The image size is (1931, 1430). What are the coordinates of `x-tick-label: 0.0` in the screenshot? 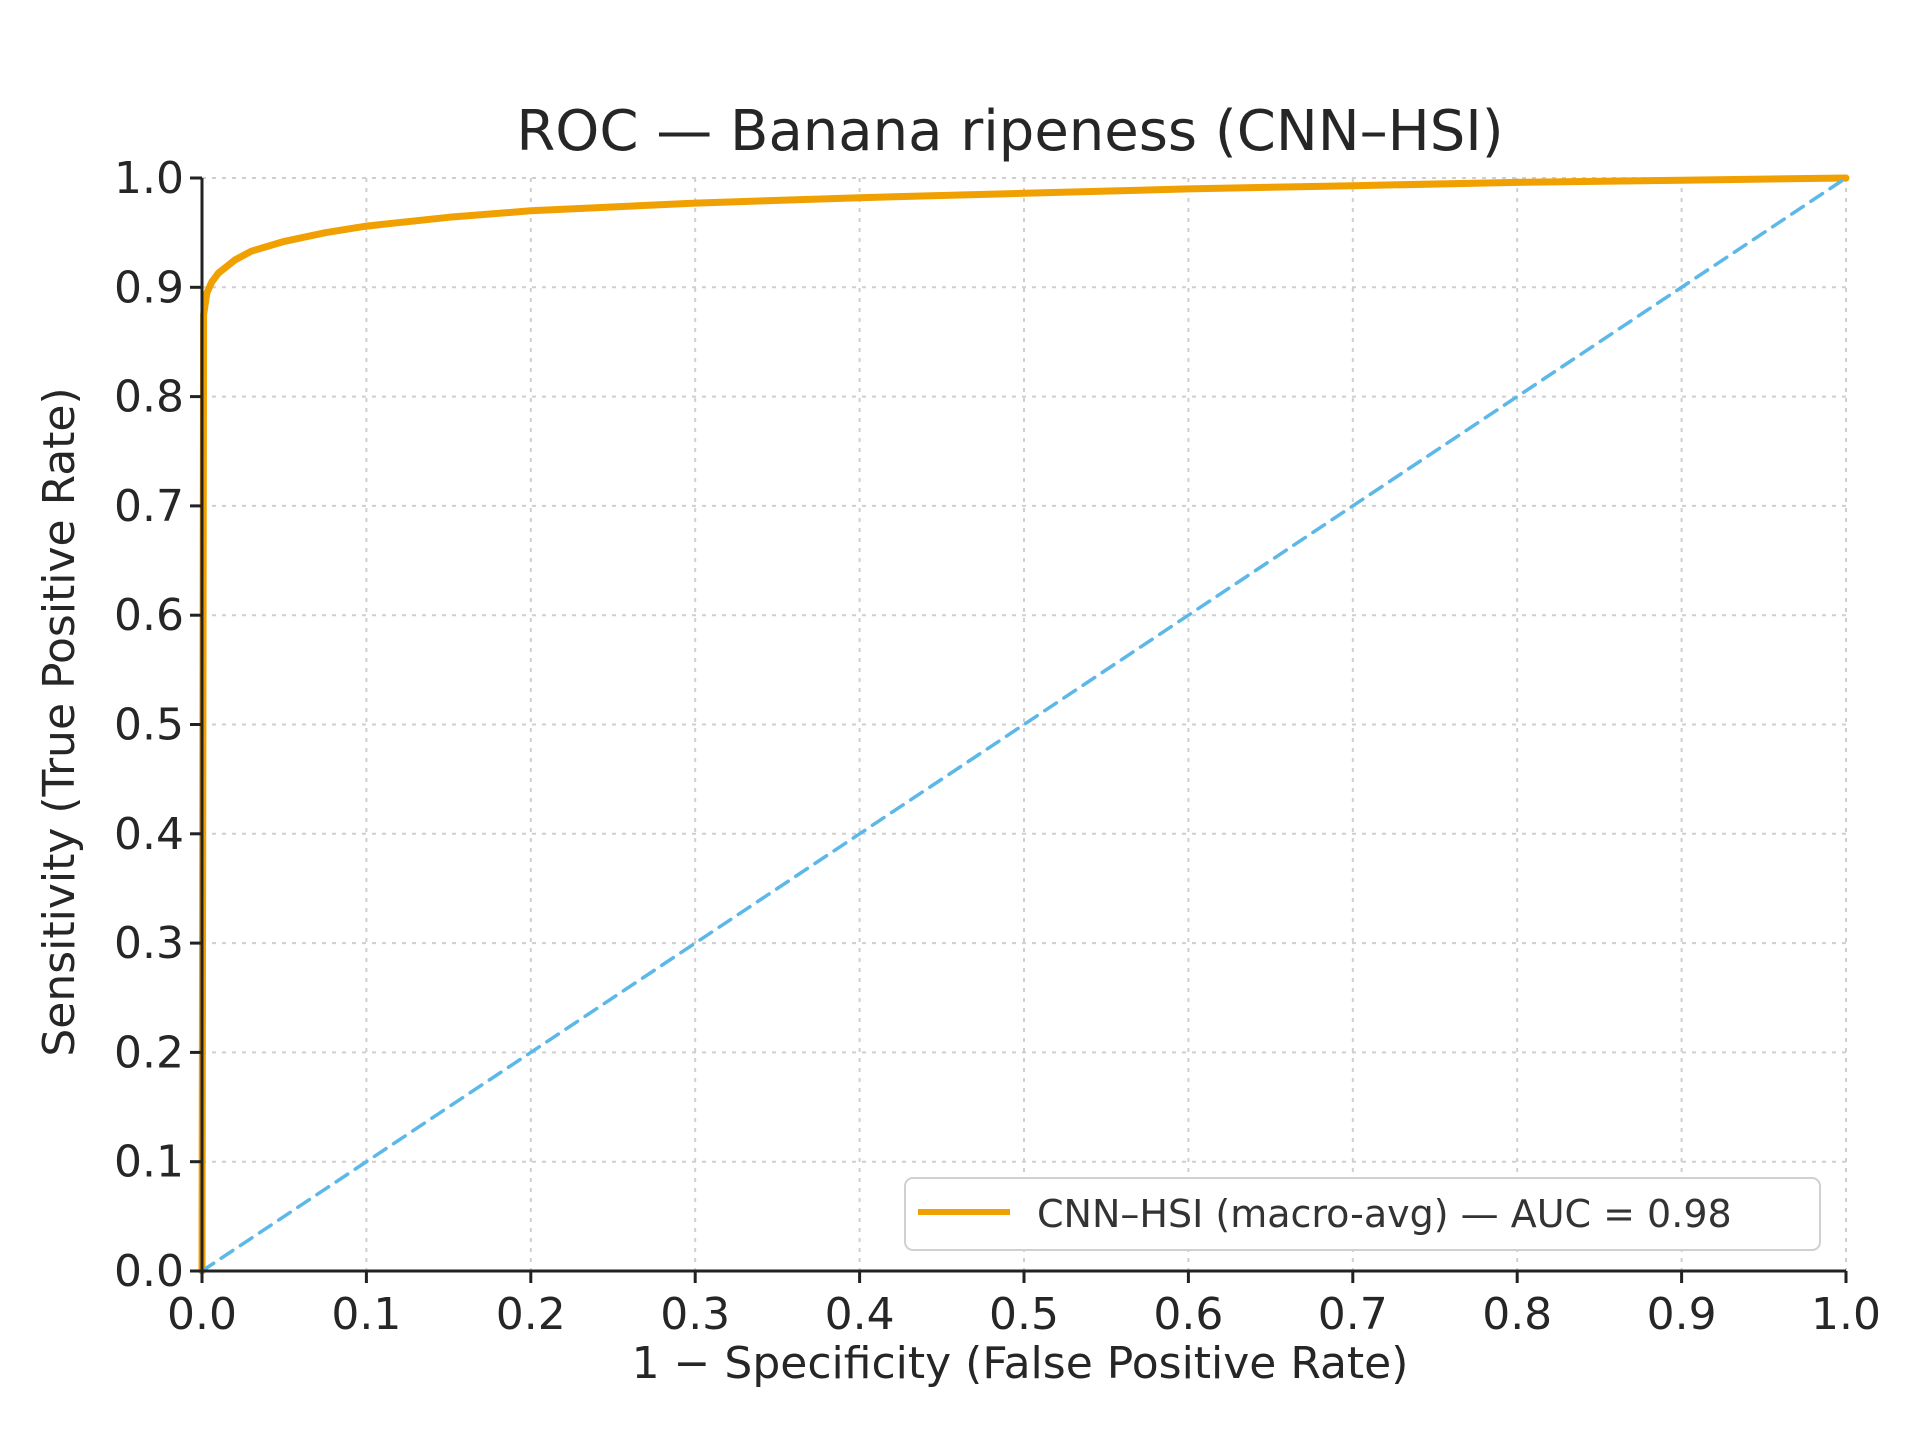 It's located at (202, 1314).